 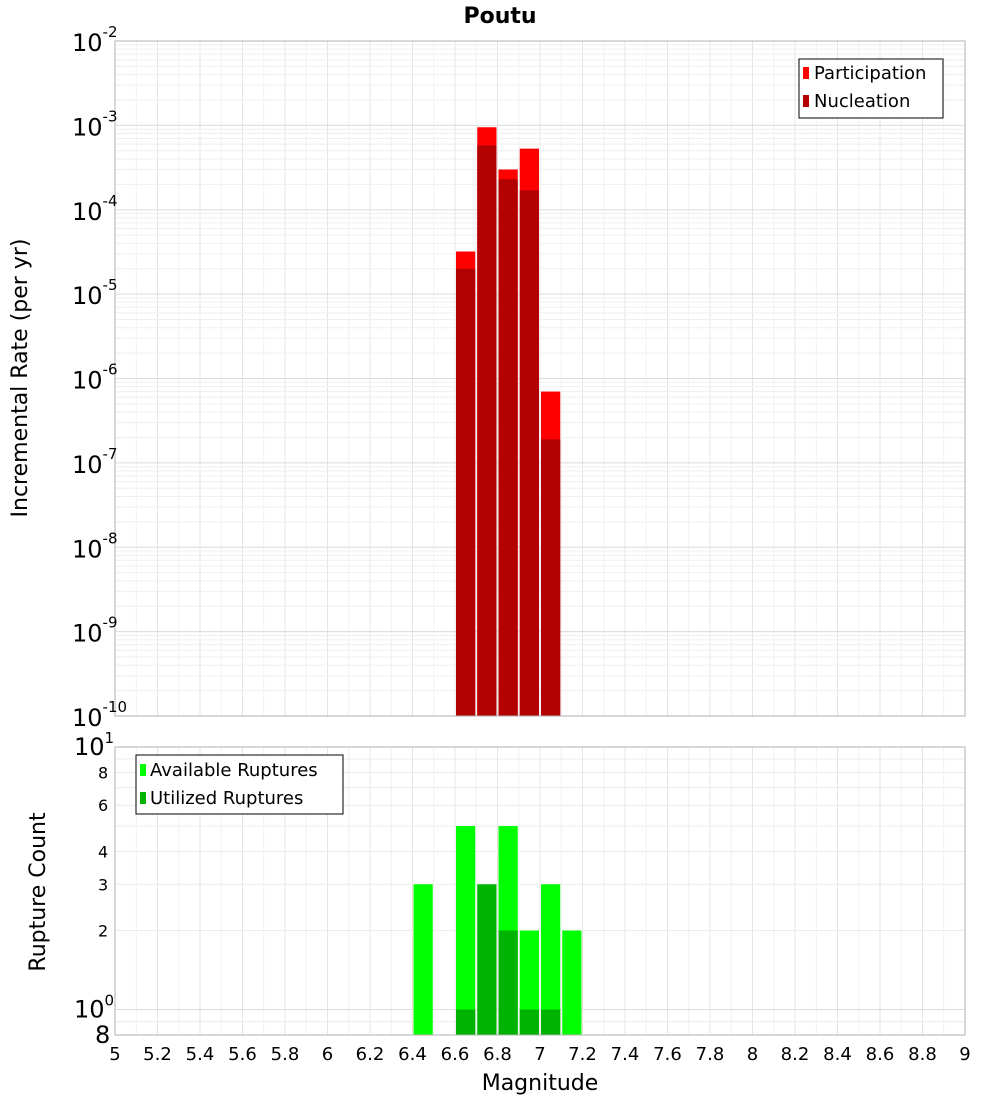 What do you see at coordinates (870, 73) in the screenshot?
I see `legend-label: Participation` at bounding box center [870, 73].